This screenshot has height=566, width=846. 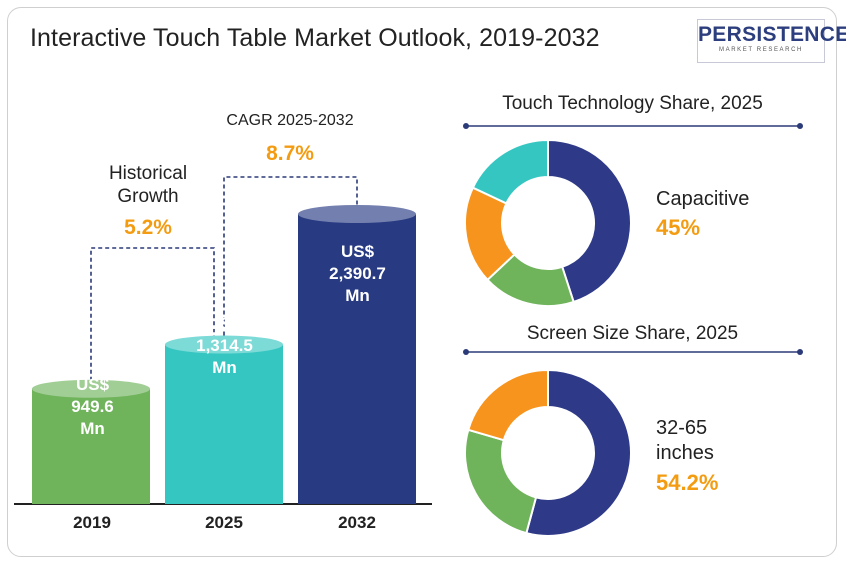 What do you see at coordinates (357, 273) in the screenshot?
I see `bar-label-2032: US$ 2,390.7 Mn` at bounding box center [357, 273].